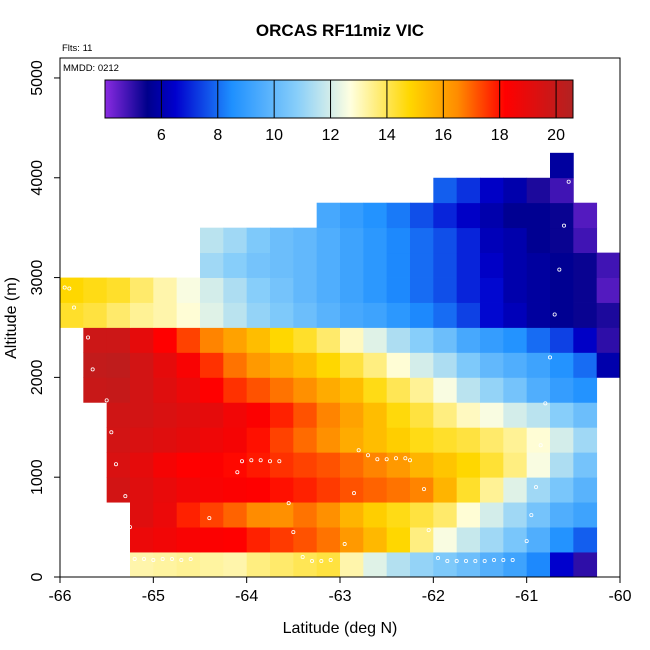 This screenshot has width=650, height=650. What do you see at coordinates (37, 576) in the screenshot?
I see `y-tick-label: 0` at bounding box center [37, 576].